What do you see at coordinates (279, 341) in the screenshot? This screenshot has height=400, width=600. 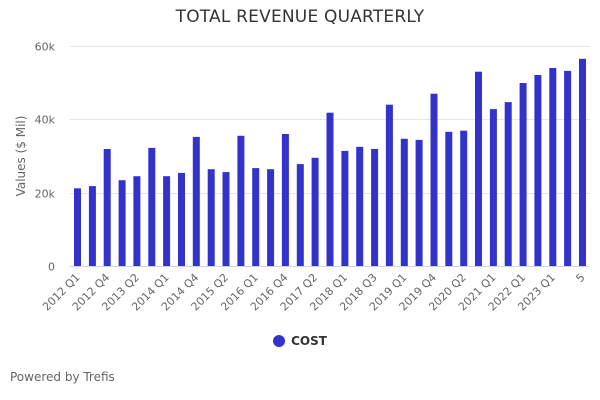 I see `legend-marker-icon` at bounding box center [279, 341].